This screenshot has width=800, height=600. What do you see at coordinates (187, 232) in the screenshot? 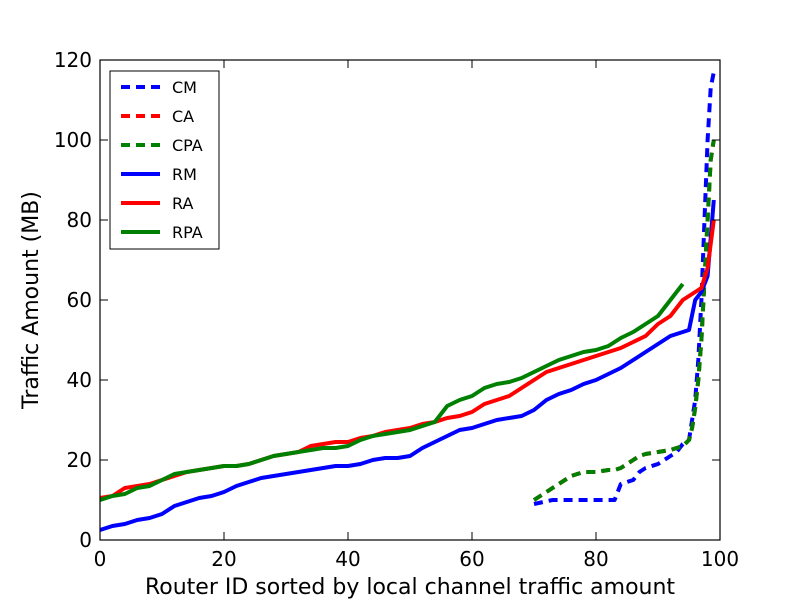
I see `legend-label-rpa: RPA` at bounding box center [187, 232].